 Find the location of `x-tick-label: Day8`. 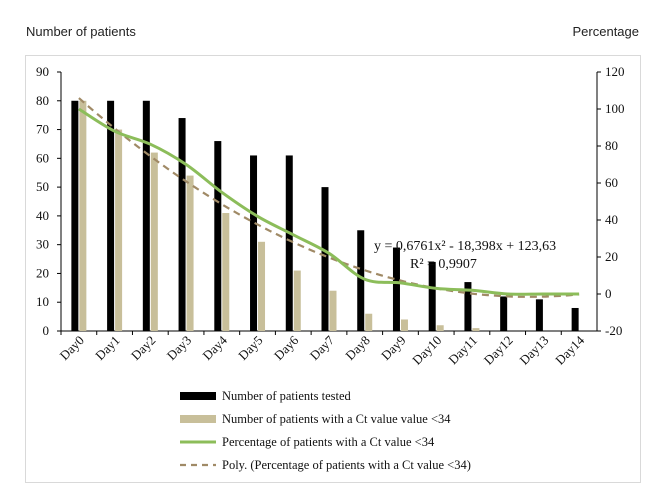

x-tick-label: Day8 is located at coordinates (357, 348).